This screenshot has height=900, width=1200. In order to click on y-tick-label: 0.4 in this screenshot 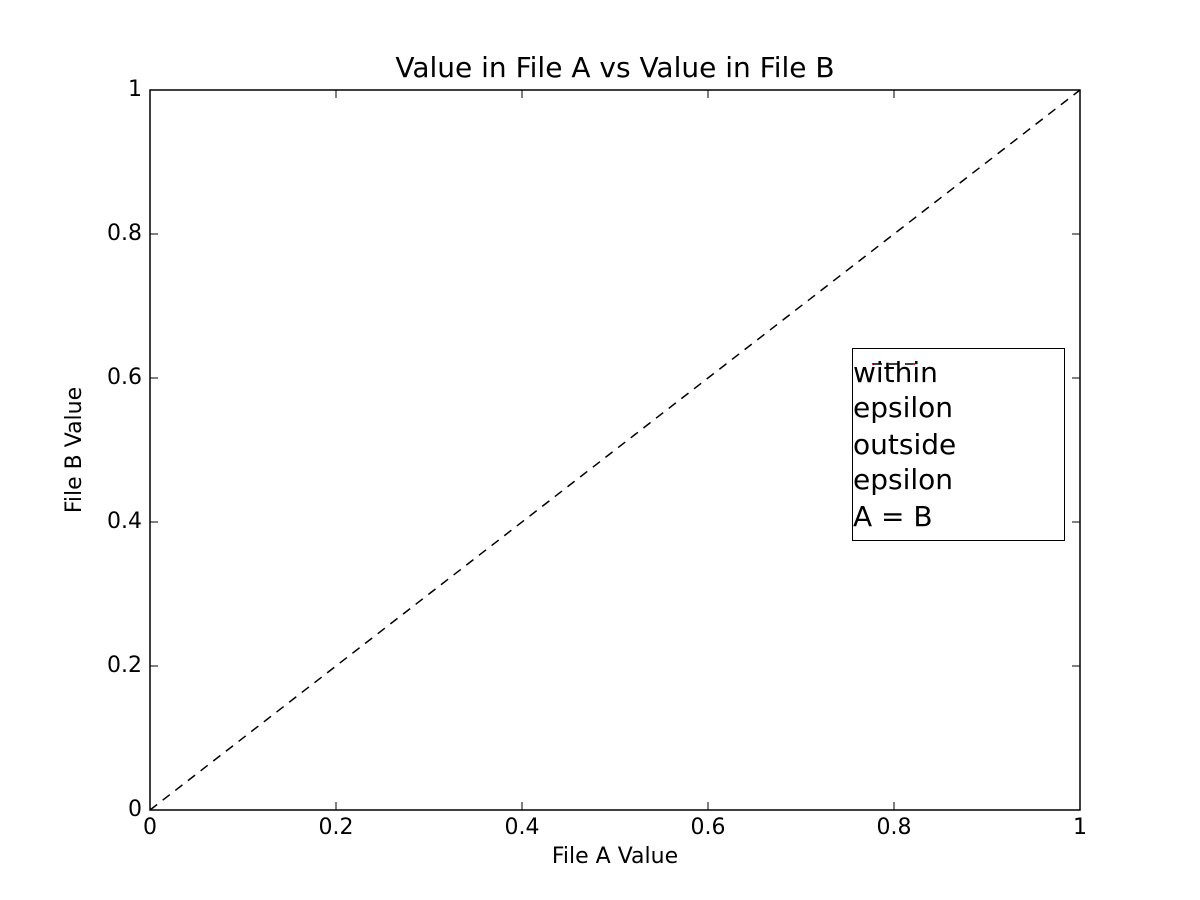, I will do `click(124, 521)`.